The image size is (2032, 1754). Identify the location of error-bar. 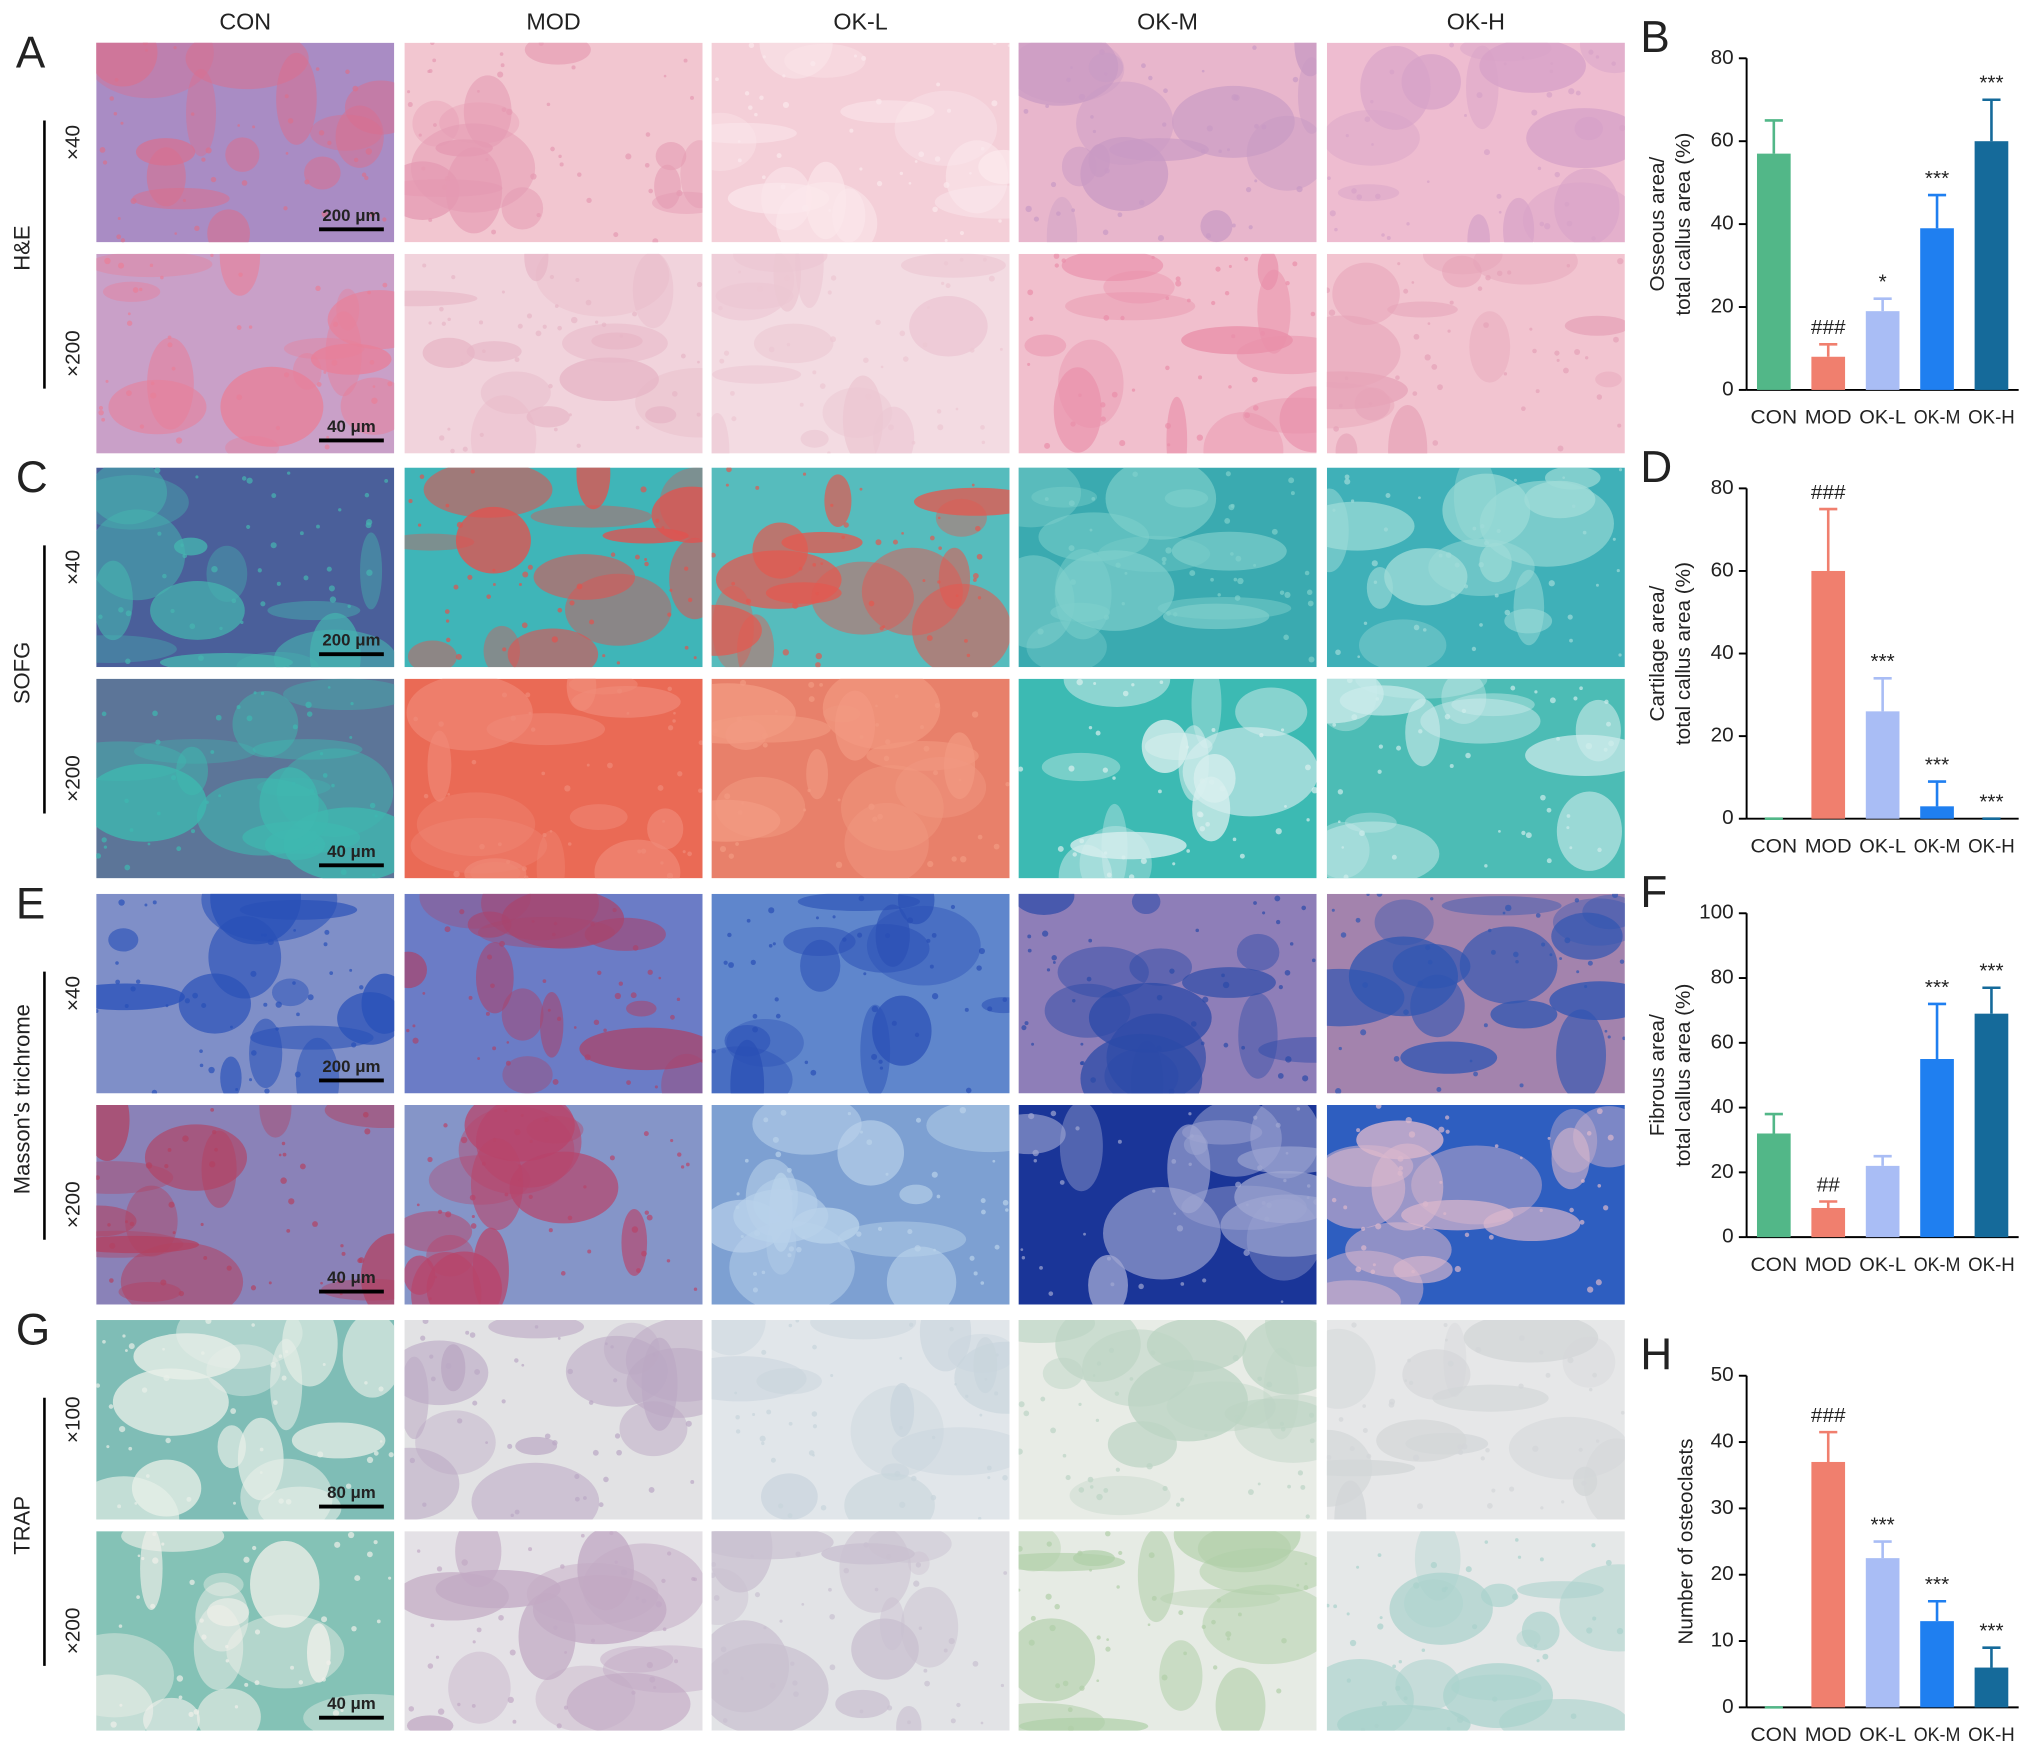
(1882, 1549).